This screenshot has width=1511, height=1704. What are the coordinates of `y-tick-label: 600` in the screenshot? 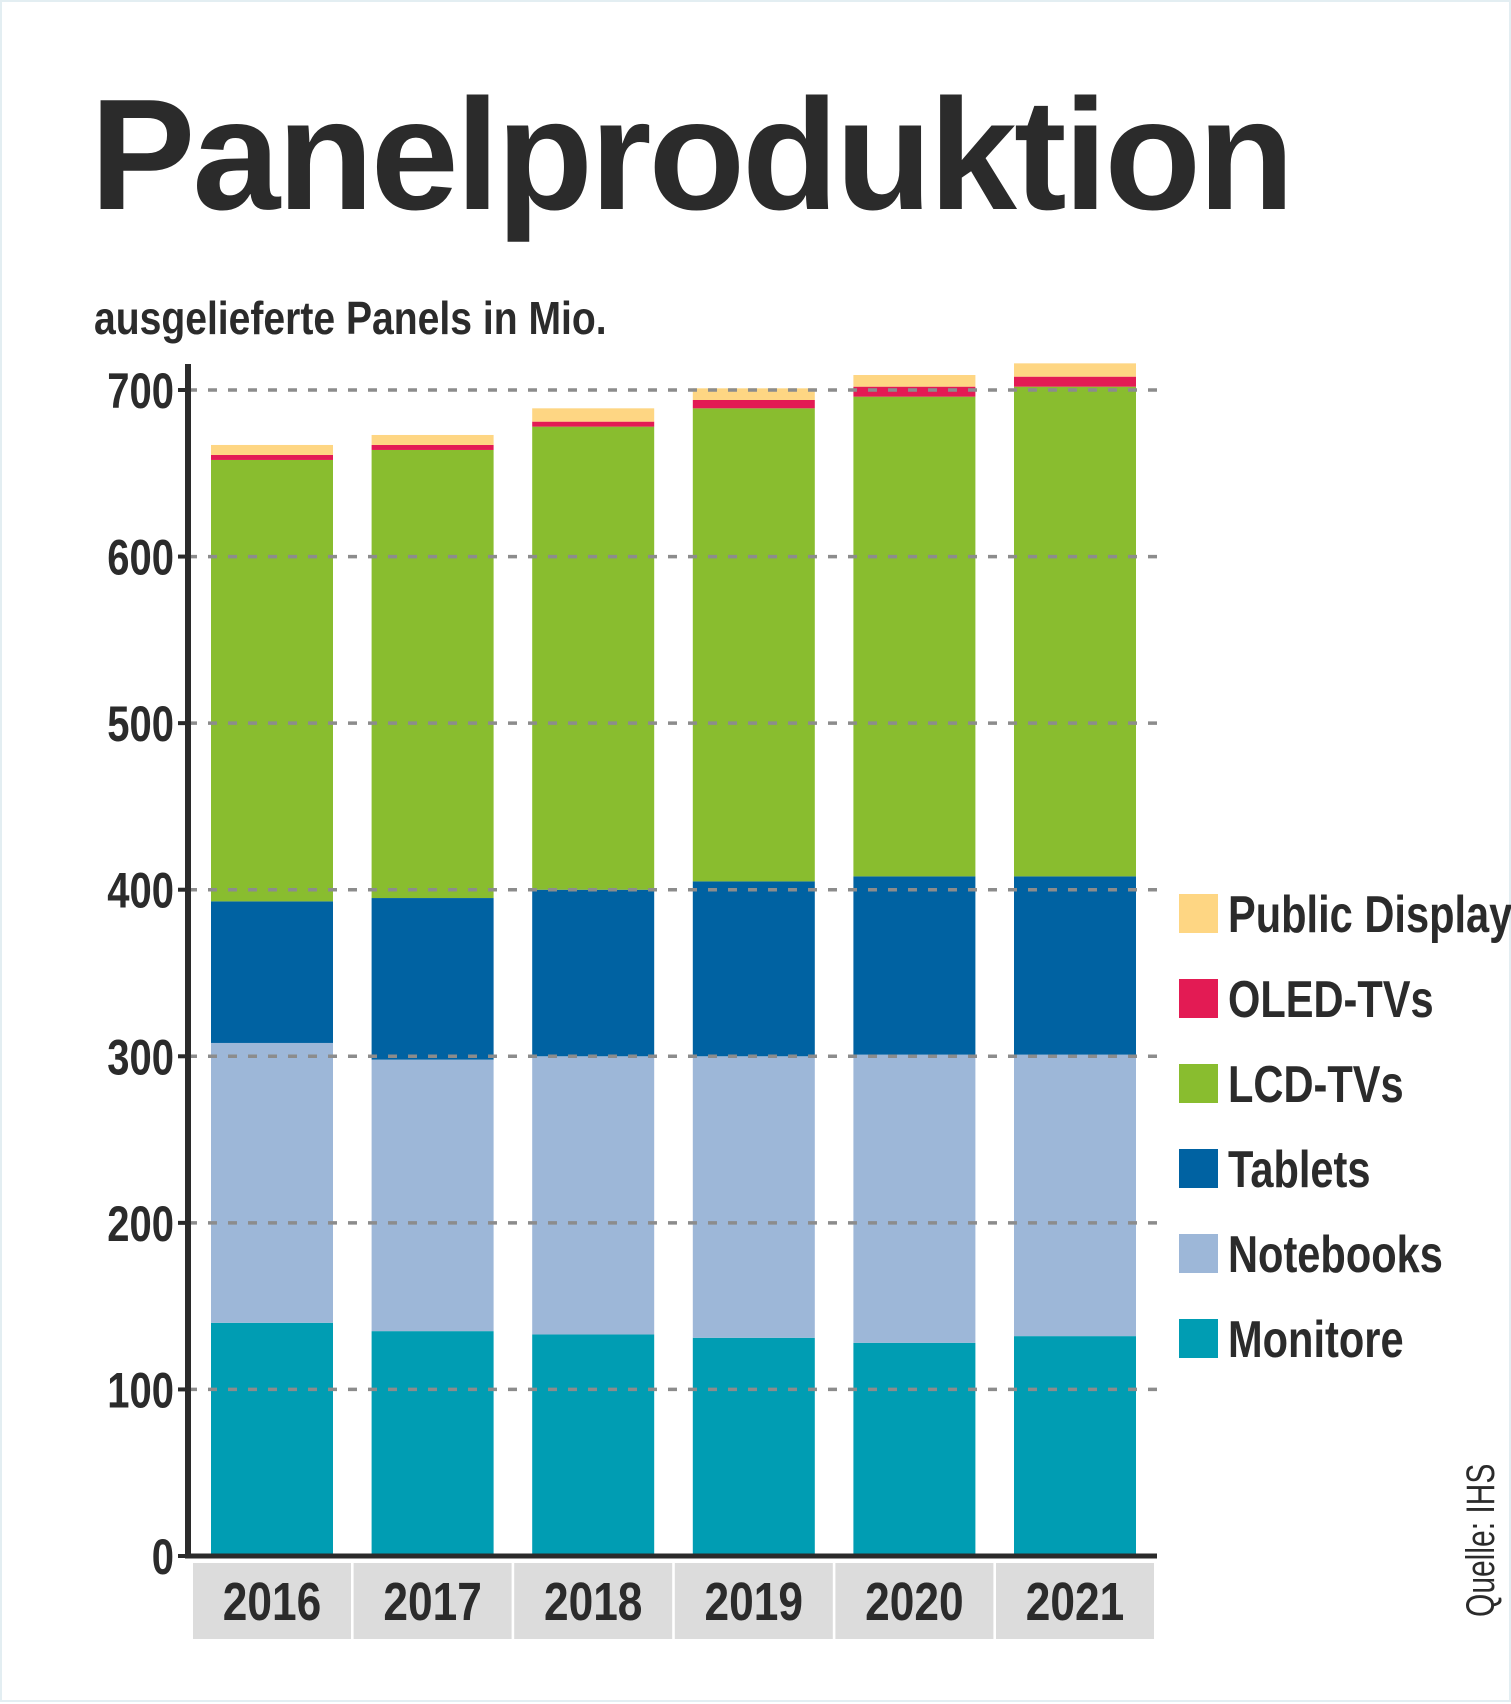 It's located at (140, 557).